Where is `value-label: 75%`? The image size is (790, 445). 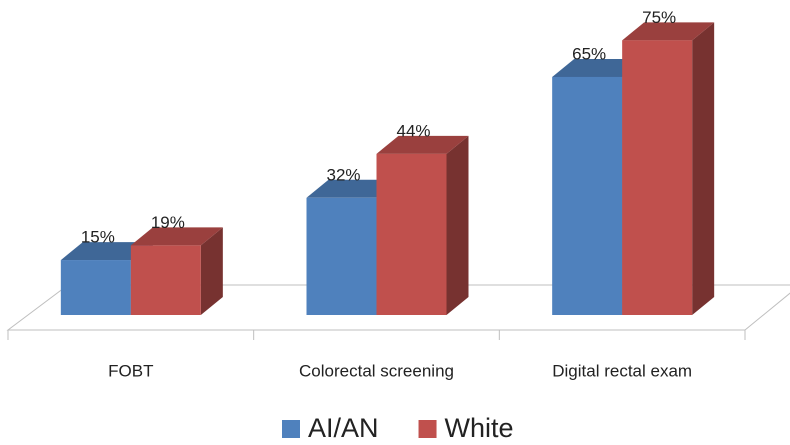
value-label: 75% is located at coordinates (659, 17).